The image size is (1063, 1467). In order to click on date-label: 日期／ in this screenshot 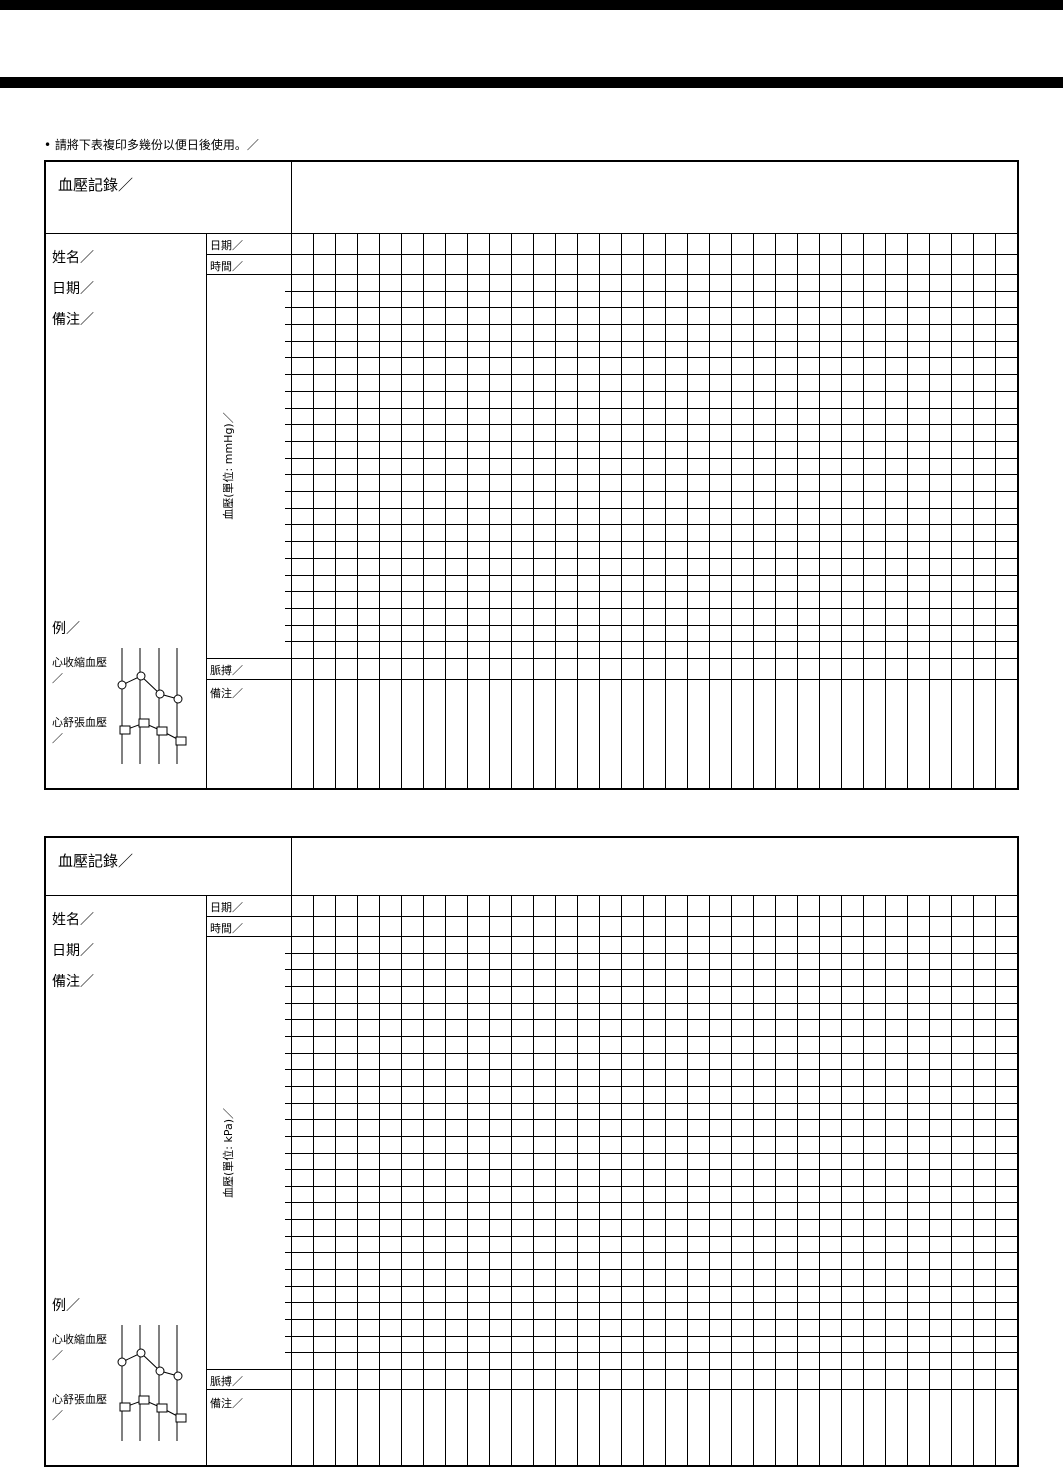, I will do `click(73, 289)`.